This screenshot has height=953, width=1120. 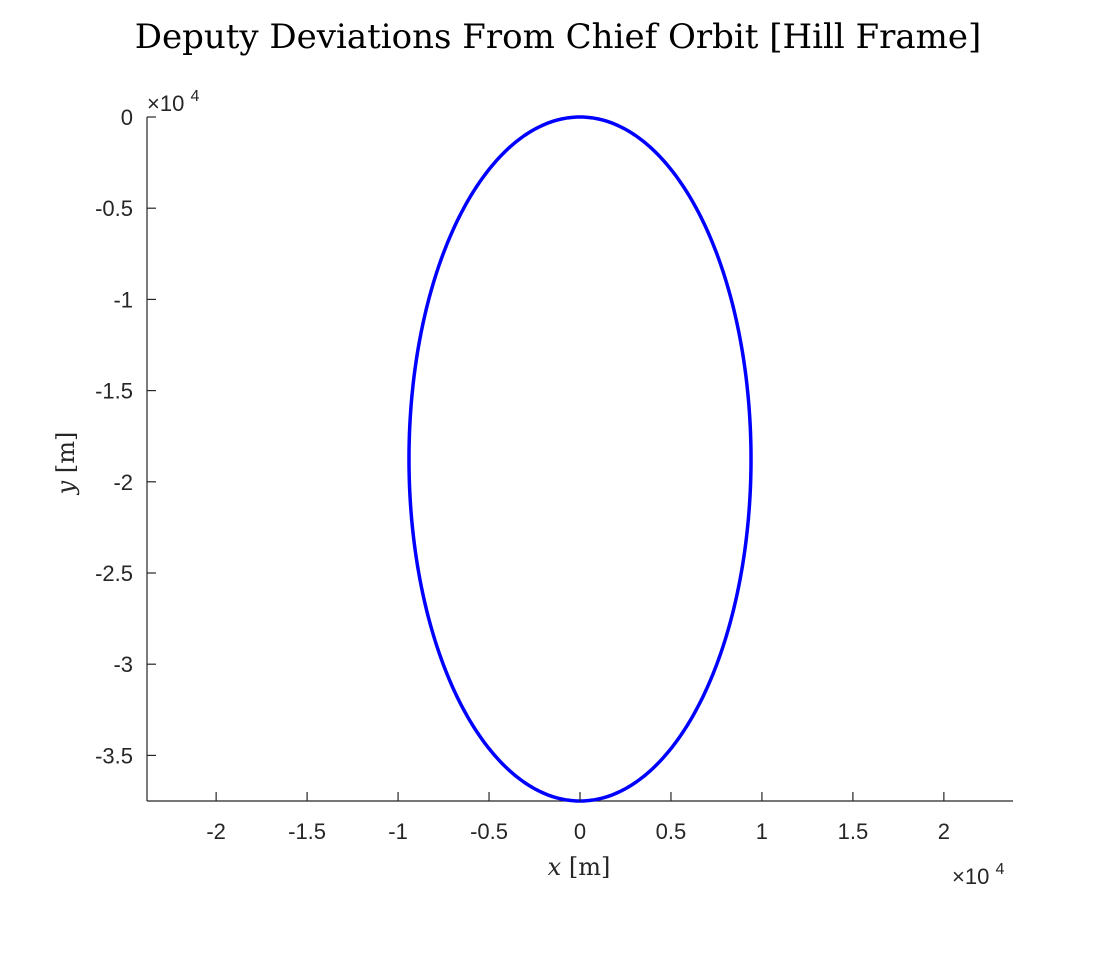 What do you see at coordinates (580, 831) in the screenshot?
I see `x-tick-label: 0` at bounding box center [580, 831].